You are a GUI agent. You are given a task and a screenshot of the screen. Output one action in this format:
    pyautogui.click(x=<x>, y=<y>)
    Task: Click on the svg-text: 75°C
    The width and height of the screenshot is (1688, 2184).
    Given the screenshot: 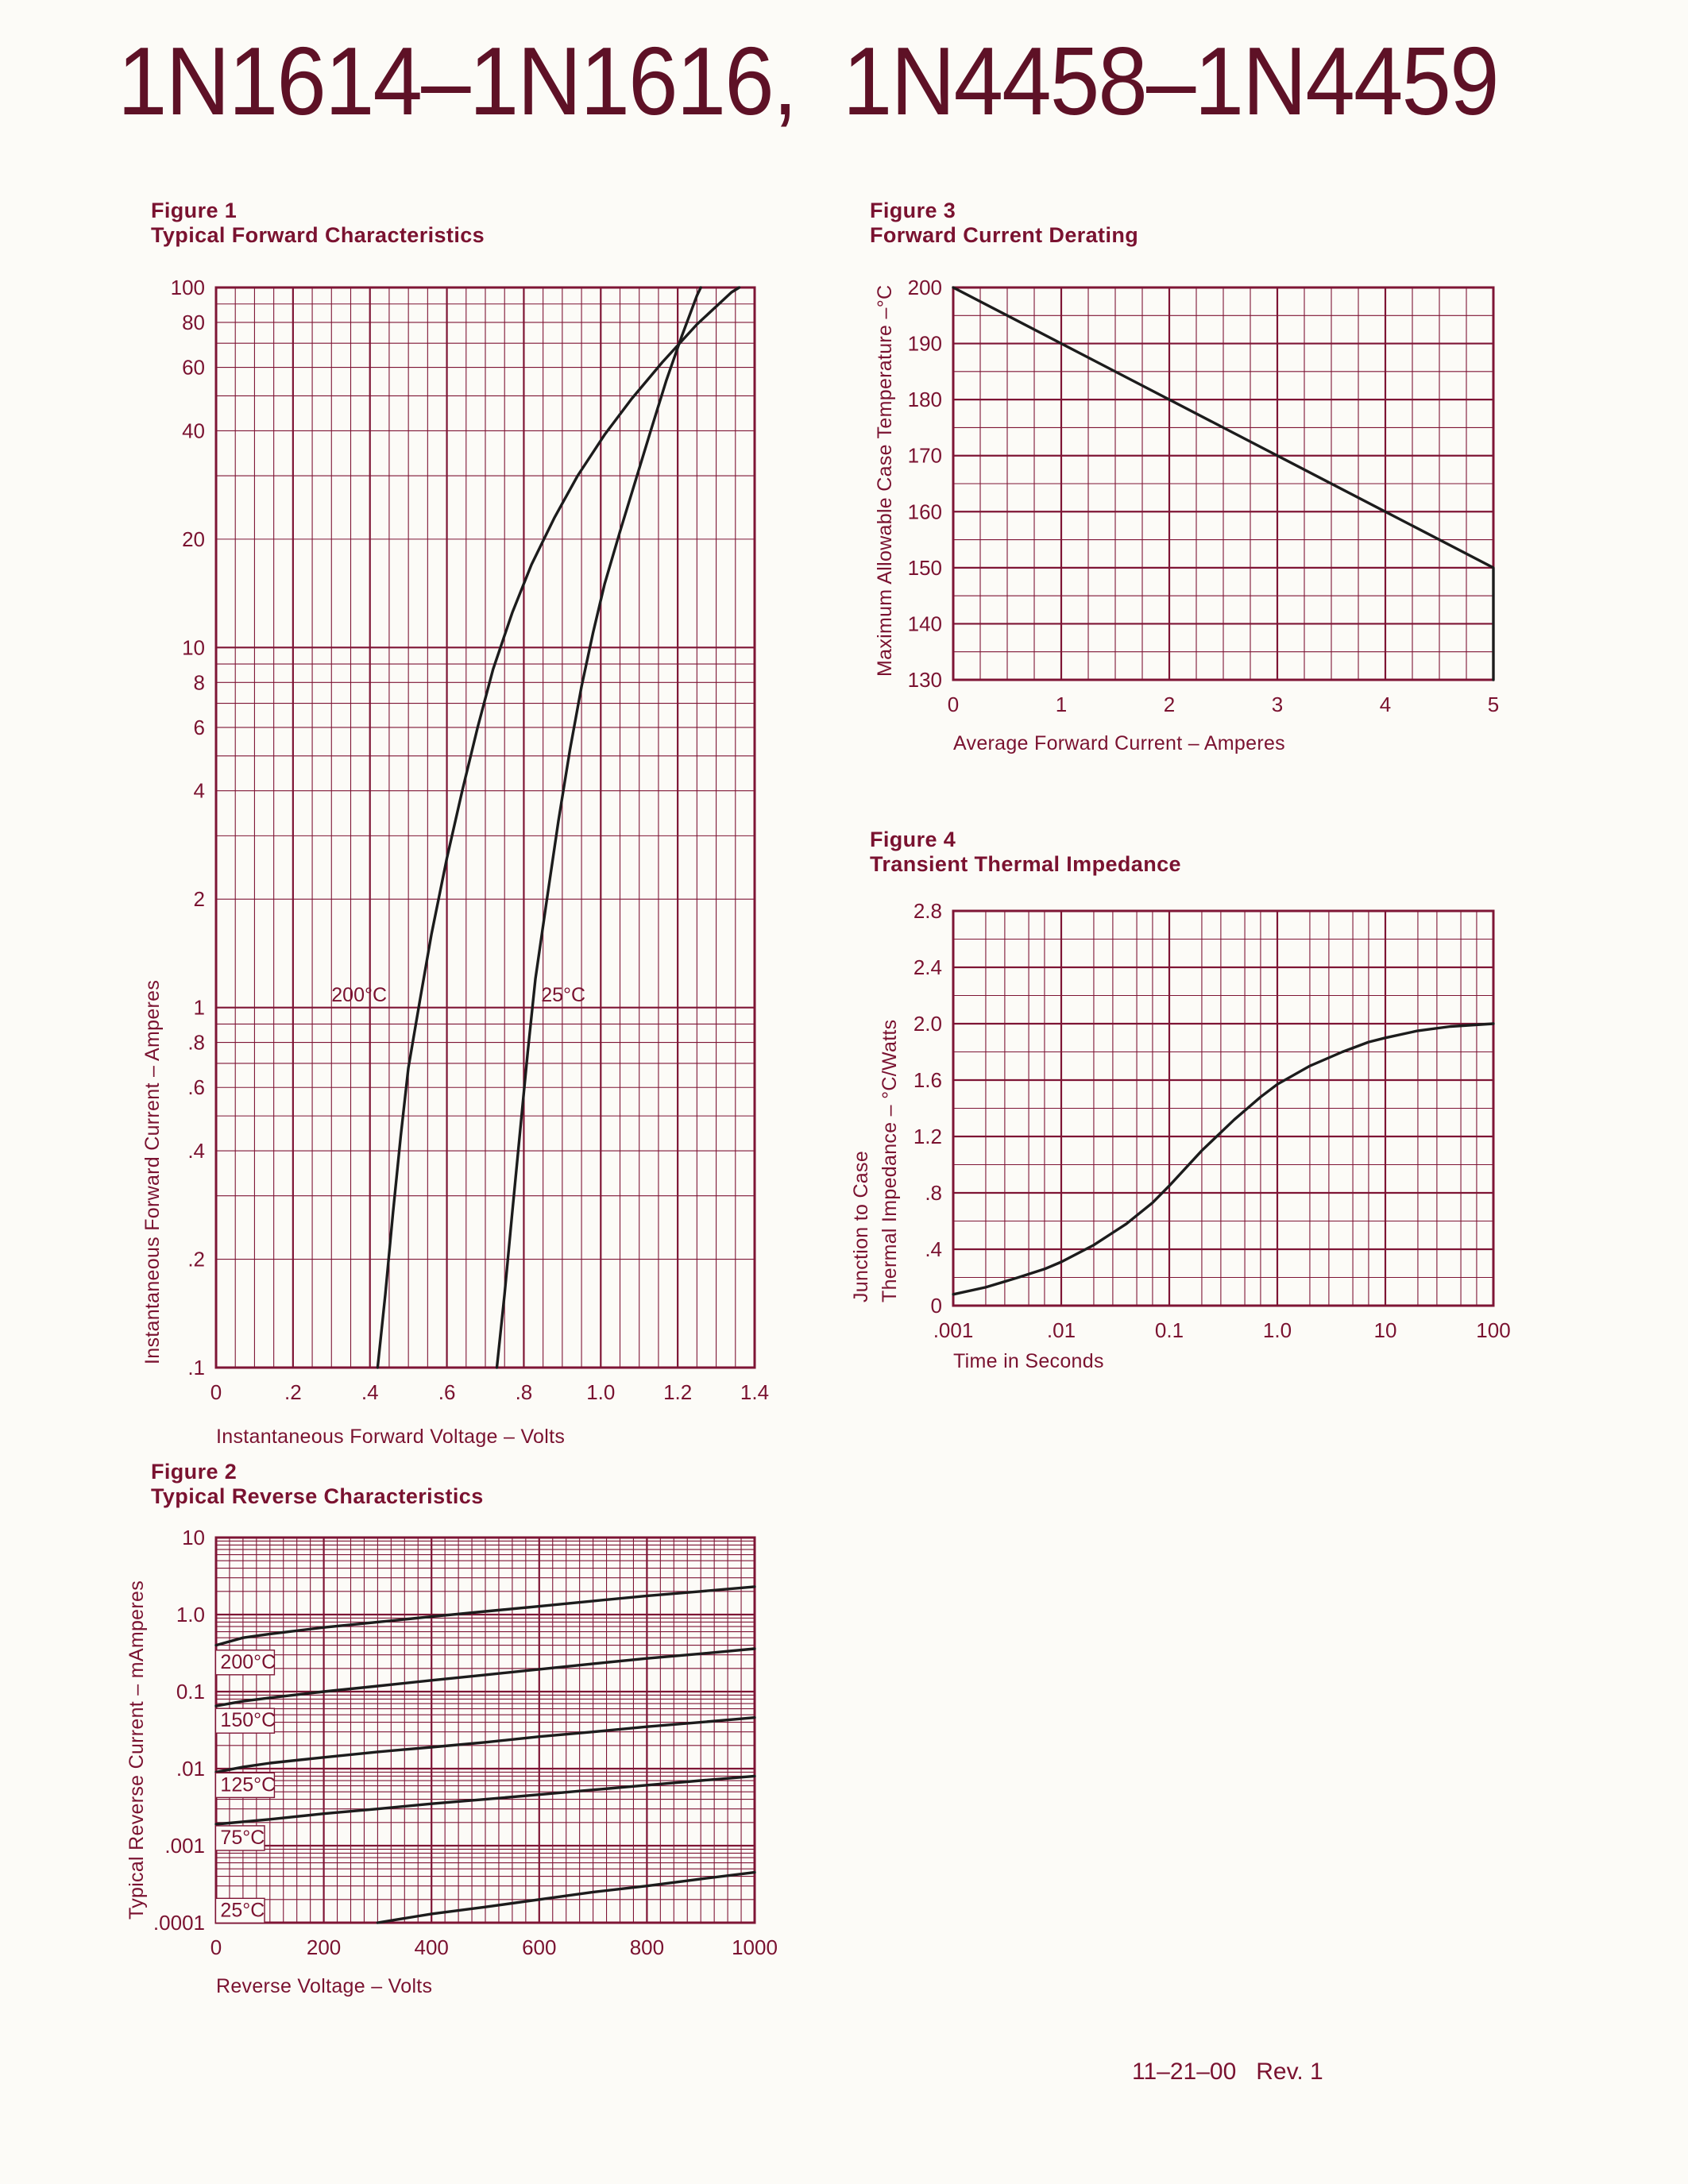 What is the action you would take?
    pyautogui.click(x=243, y=1838)
    